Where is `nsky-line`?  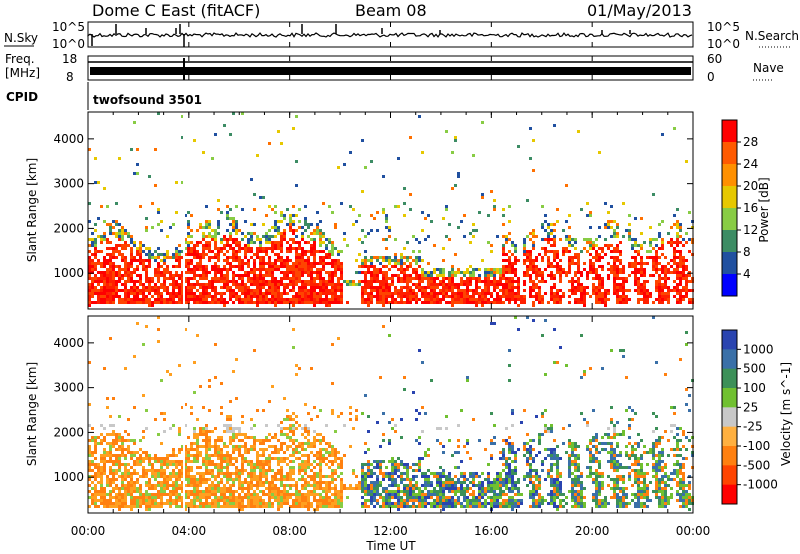
nsky-line is located at coordinates (390, 35).